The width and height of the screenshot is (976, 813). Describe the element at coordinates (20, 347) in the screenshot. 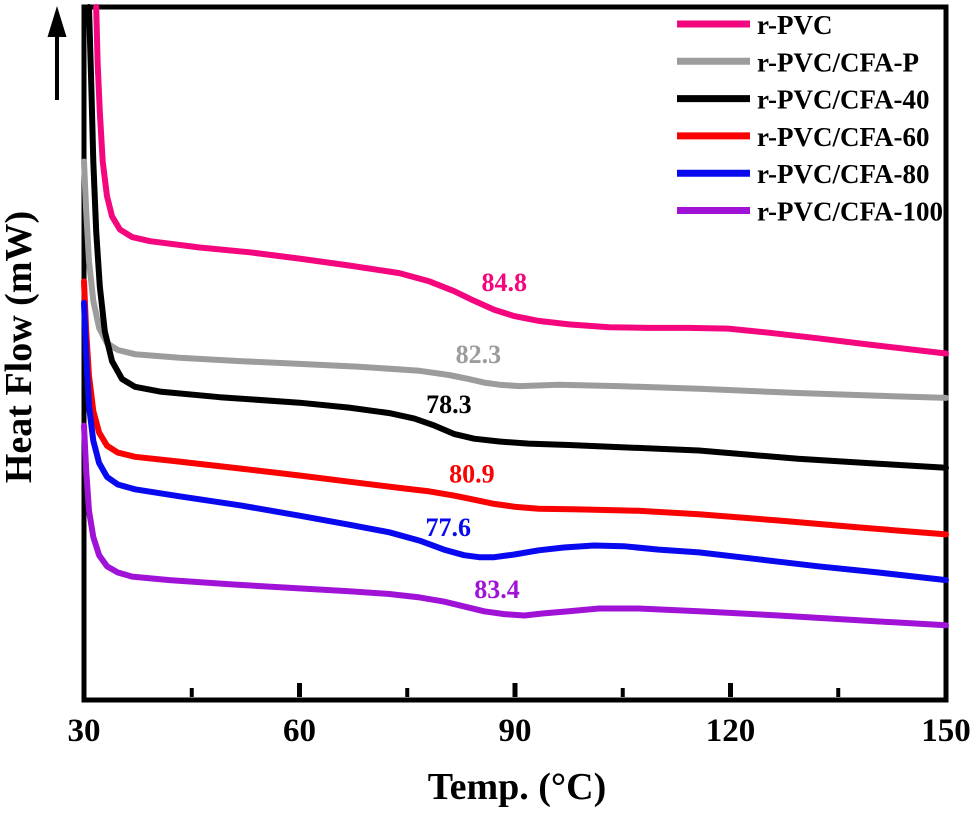

I see `y-axis-title: Heat Flow (mW)` at that location.